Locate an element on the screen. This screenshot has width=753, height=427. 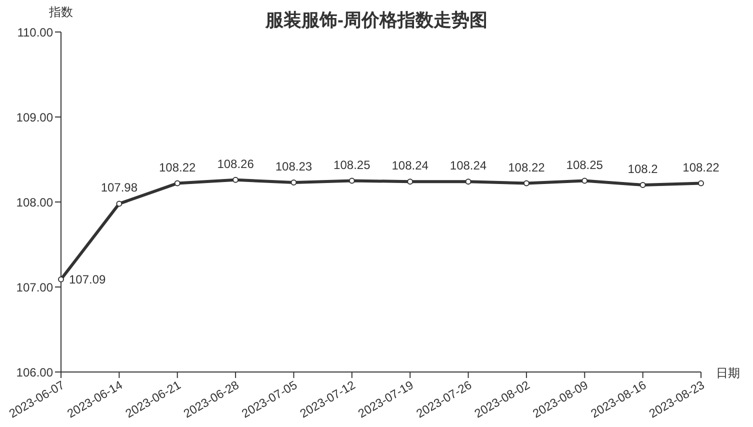
data-label: 108.2 is located at coordinates (643, 169).